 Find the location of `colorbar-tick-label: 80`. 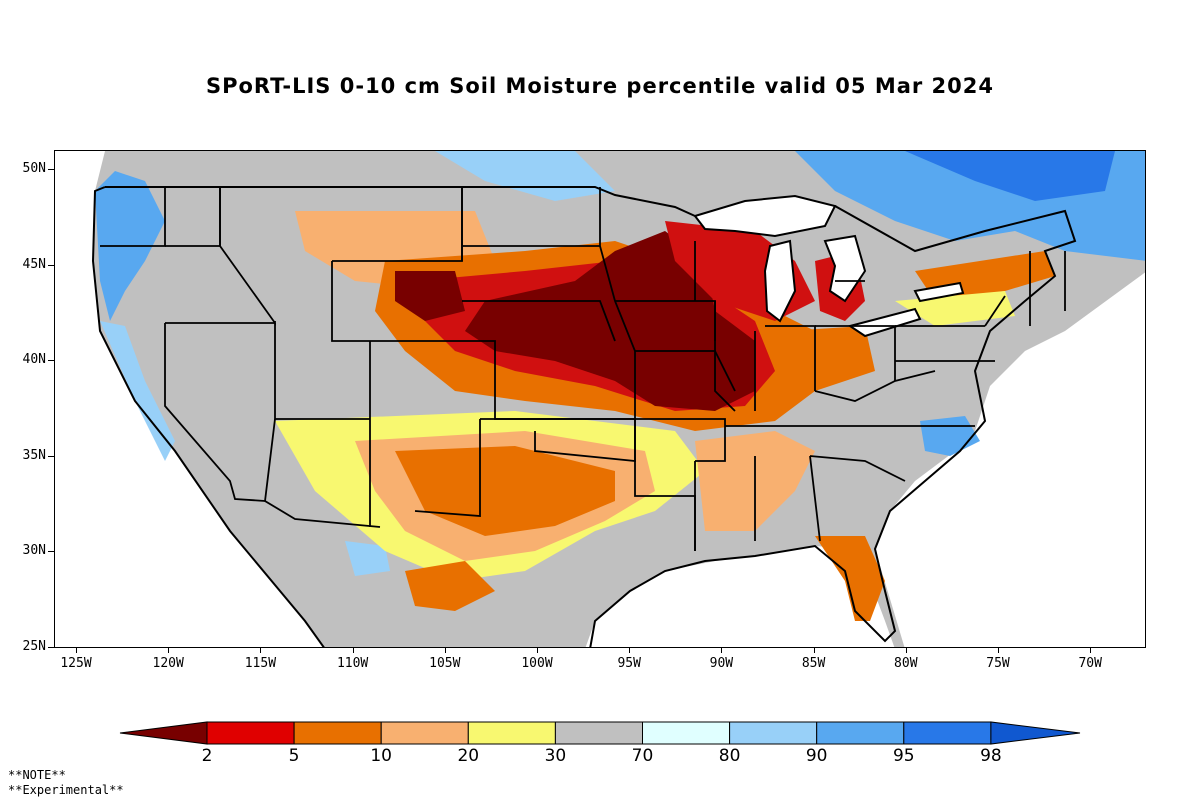

colorbar-tick-label: 80 is located at coordinates (729, 756).